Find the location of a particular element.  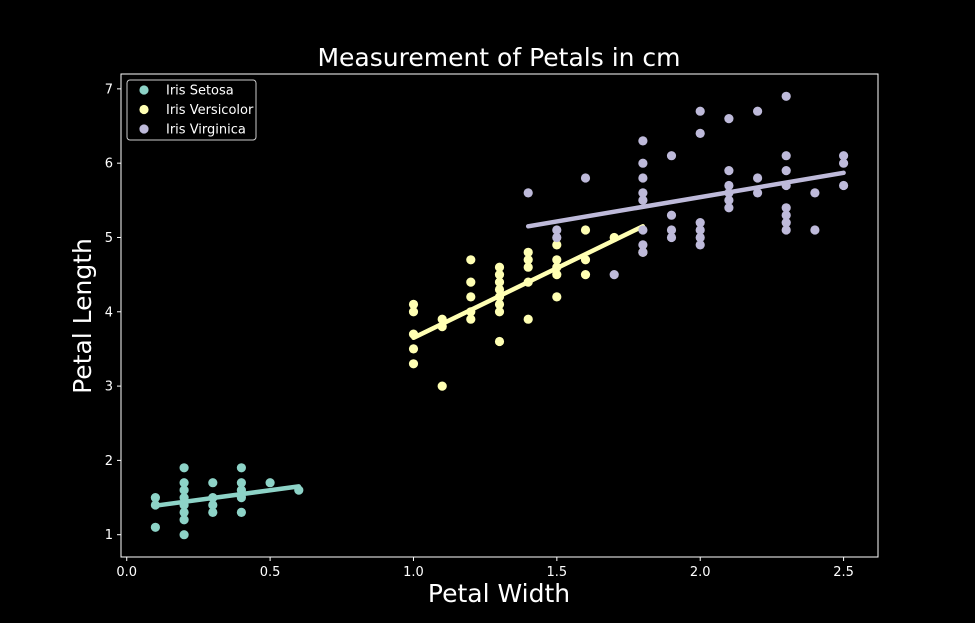

legend-box is located at coordinates (191, 110).